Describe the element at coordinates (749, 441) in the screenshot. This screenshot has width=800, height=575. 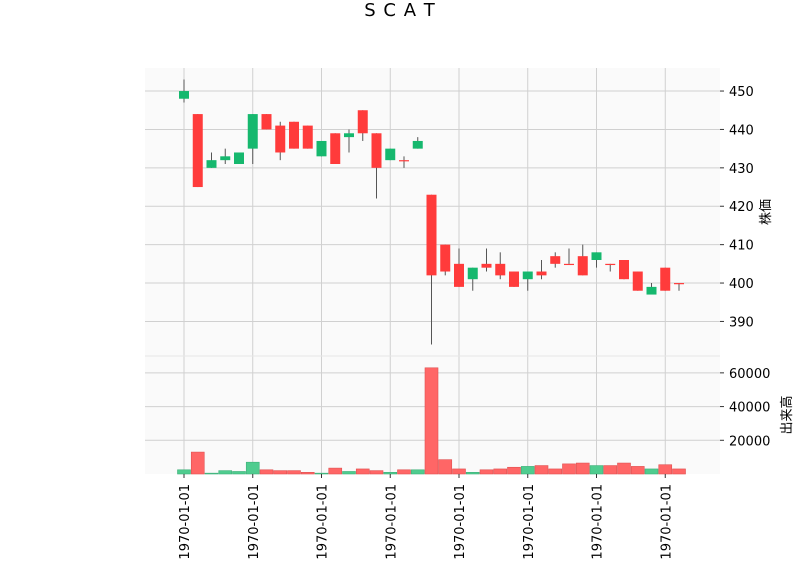
I see `volume-y-tick-label: 20000` at that location.